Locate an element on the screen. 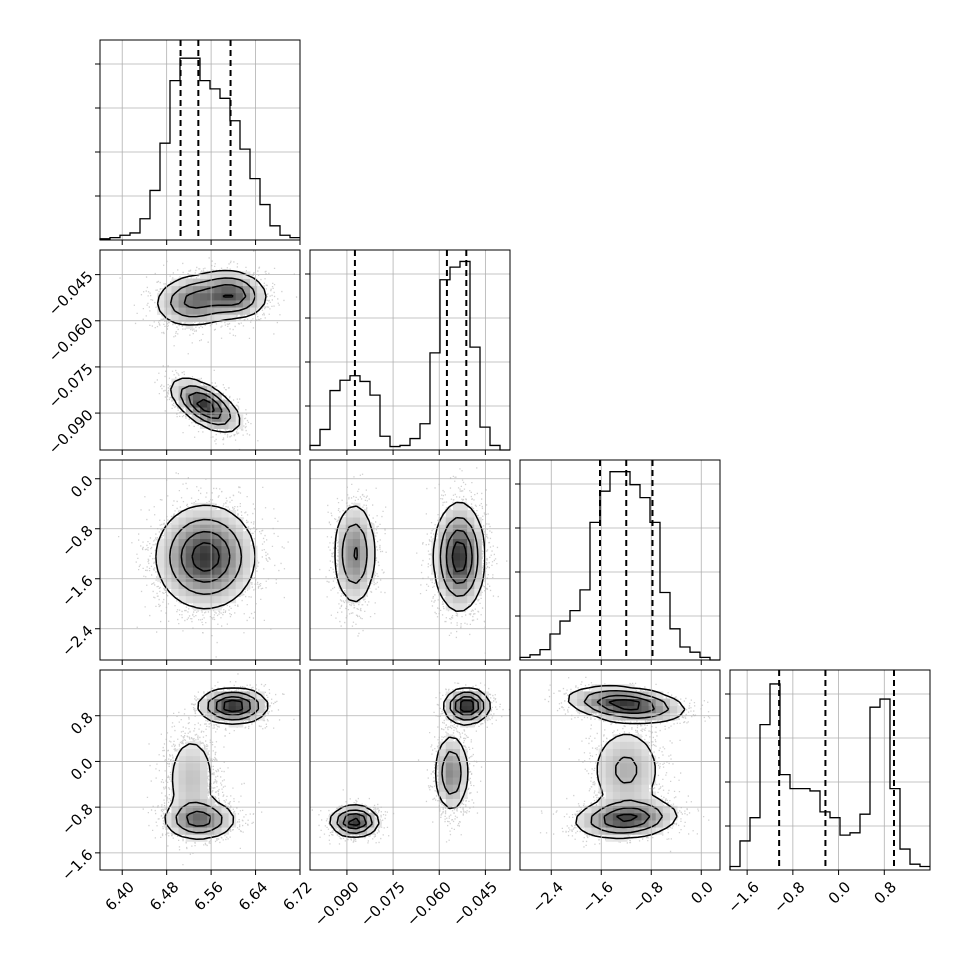  histogram-step-line is located at coordinates (829, 776).